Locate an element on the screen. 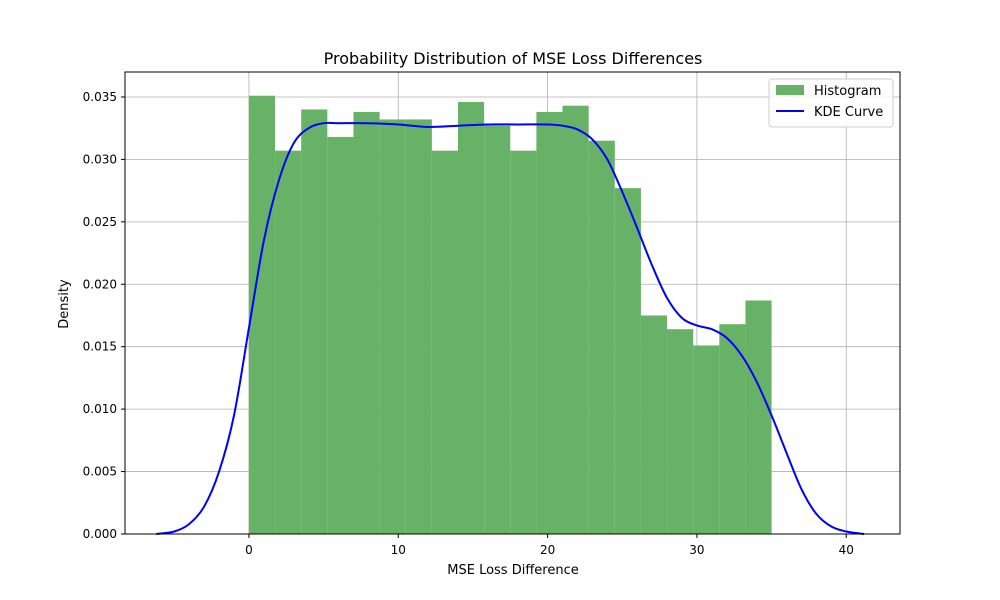 This screenshot has height=600, width=1000. x-tick-label: 20 is located at coordinates (547, 550).